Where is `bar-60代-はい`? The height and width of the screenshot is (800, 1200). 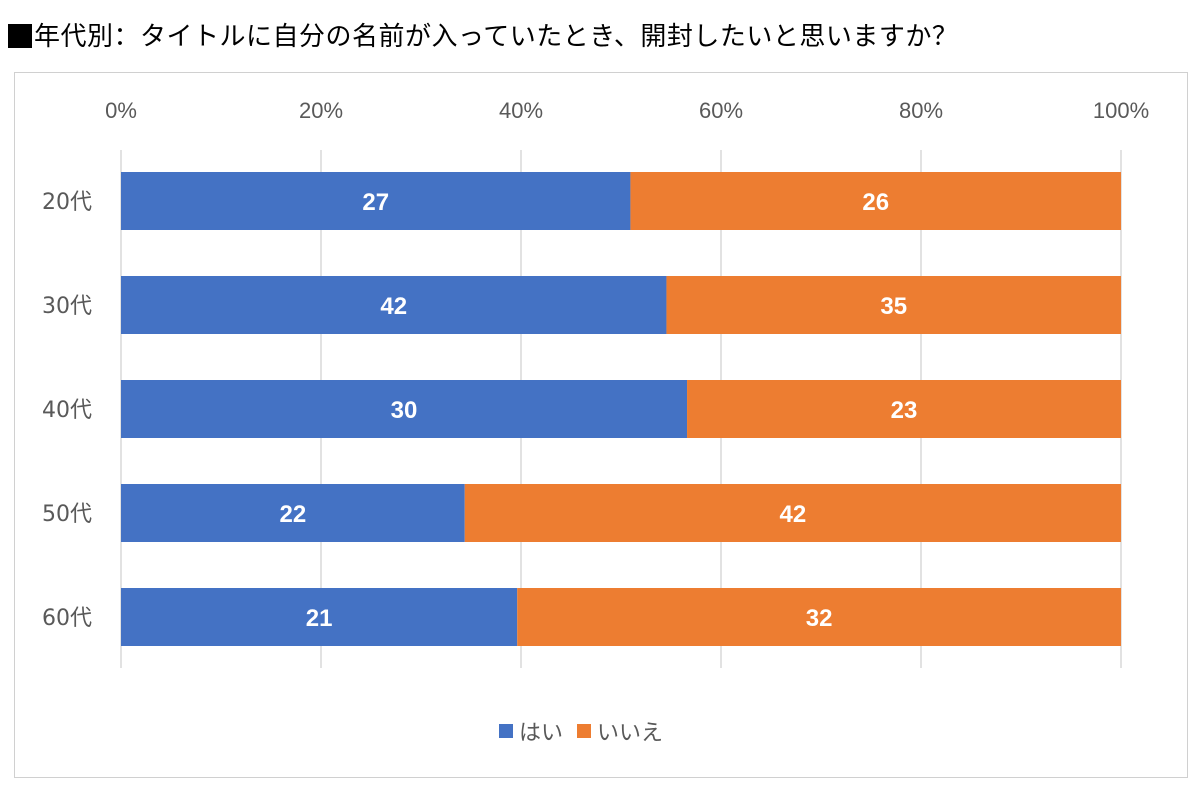
bar-60代-はい is located at coordinates (319, 617).